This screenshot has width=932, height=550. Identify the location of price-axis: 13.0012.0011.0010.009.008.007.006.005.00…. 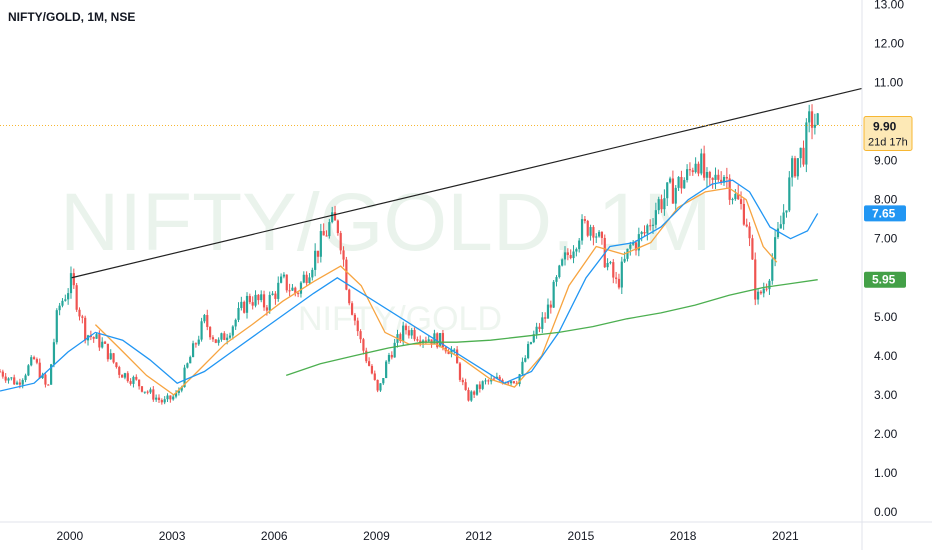
(889, 259).